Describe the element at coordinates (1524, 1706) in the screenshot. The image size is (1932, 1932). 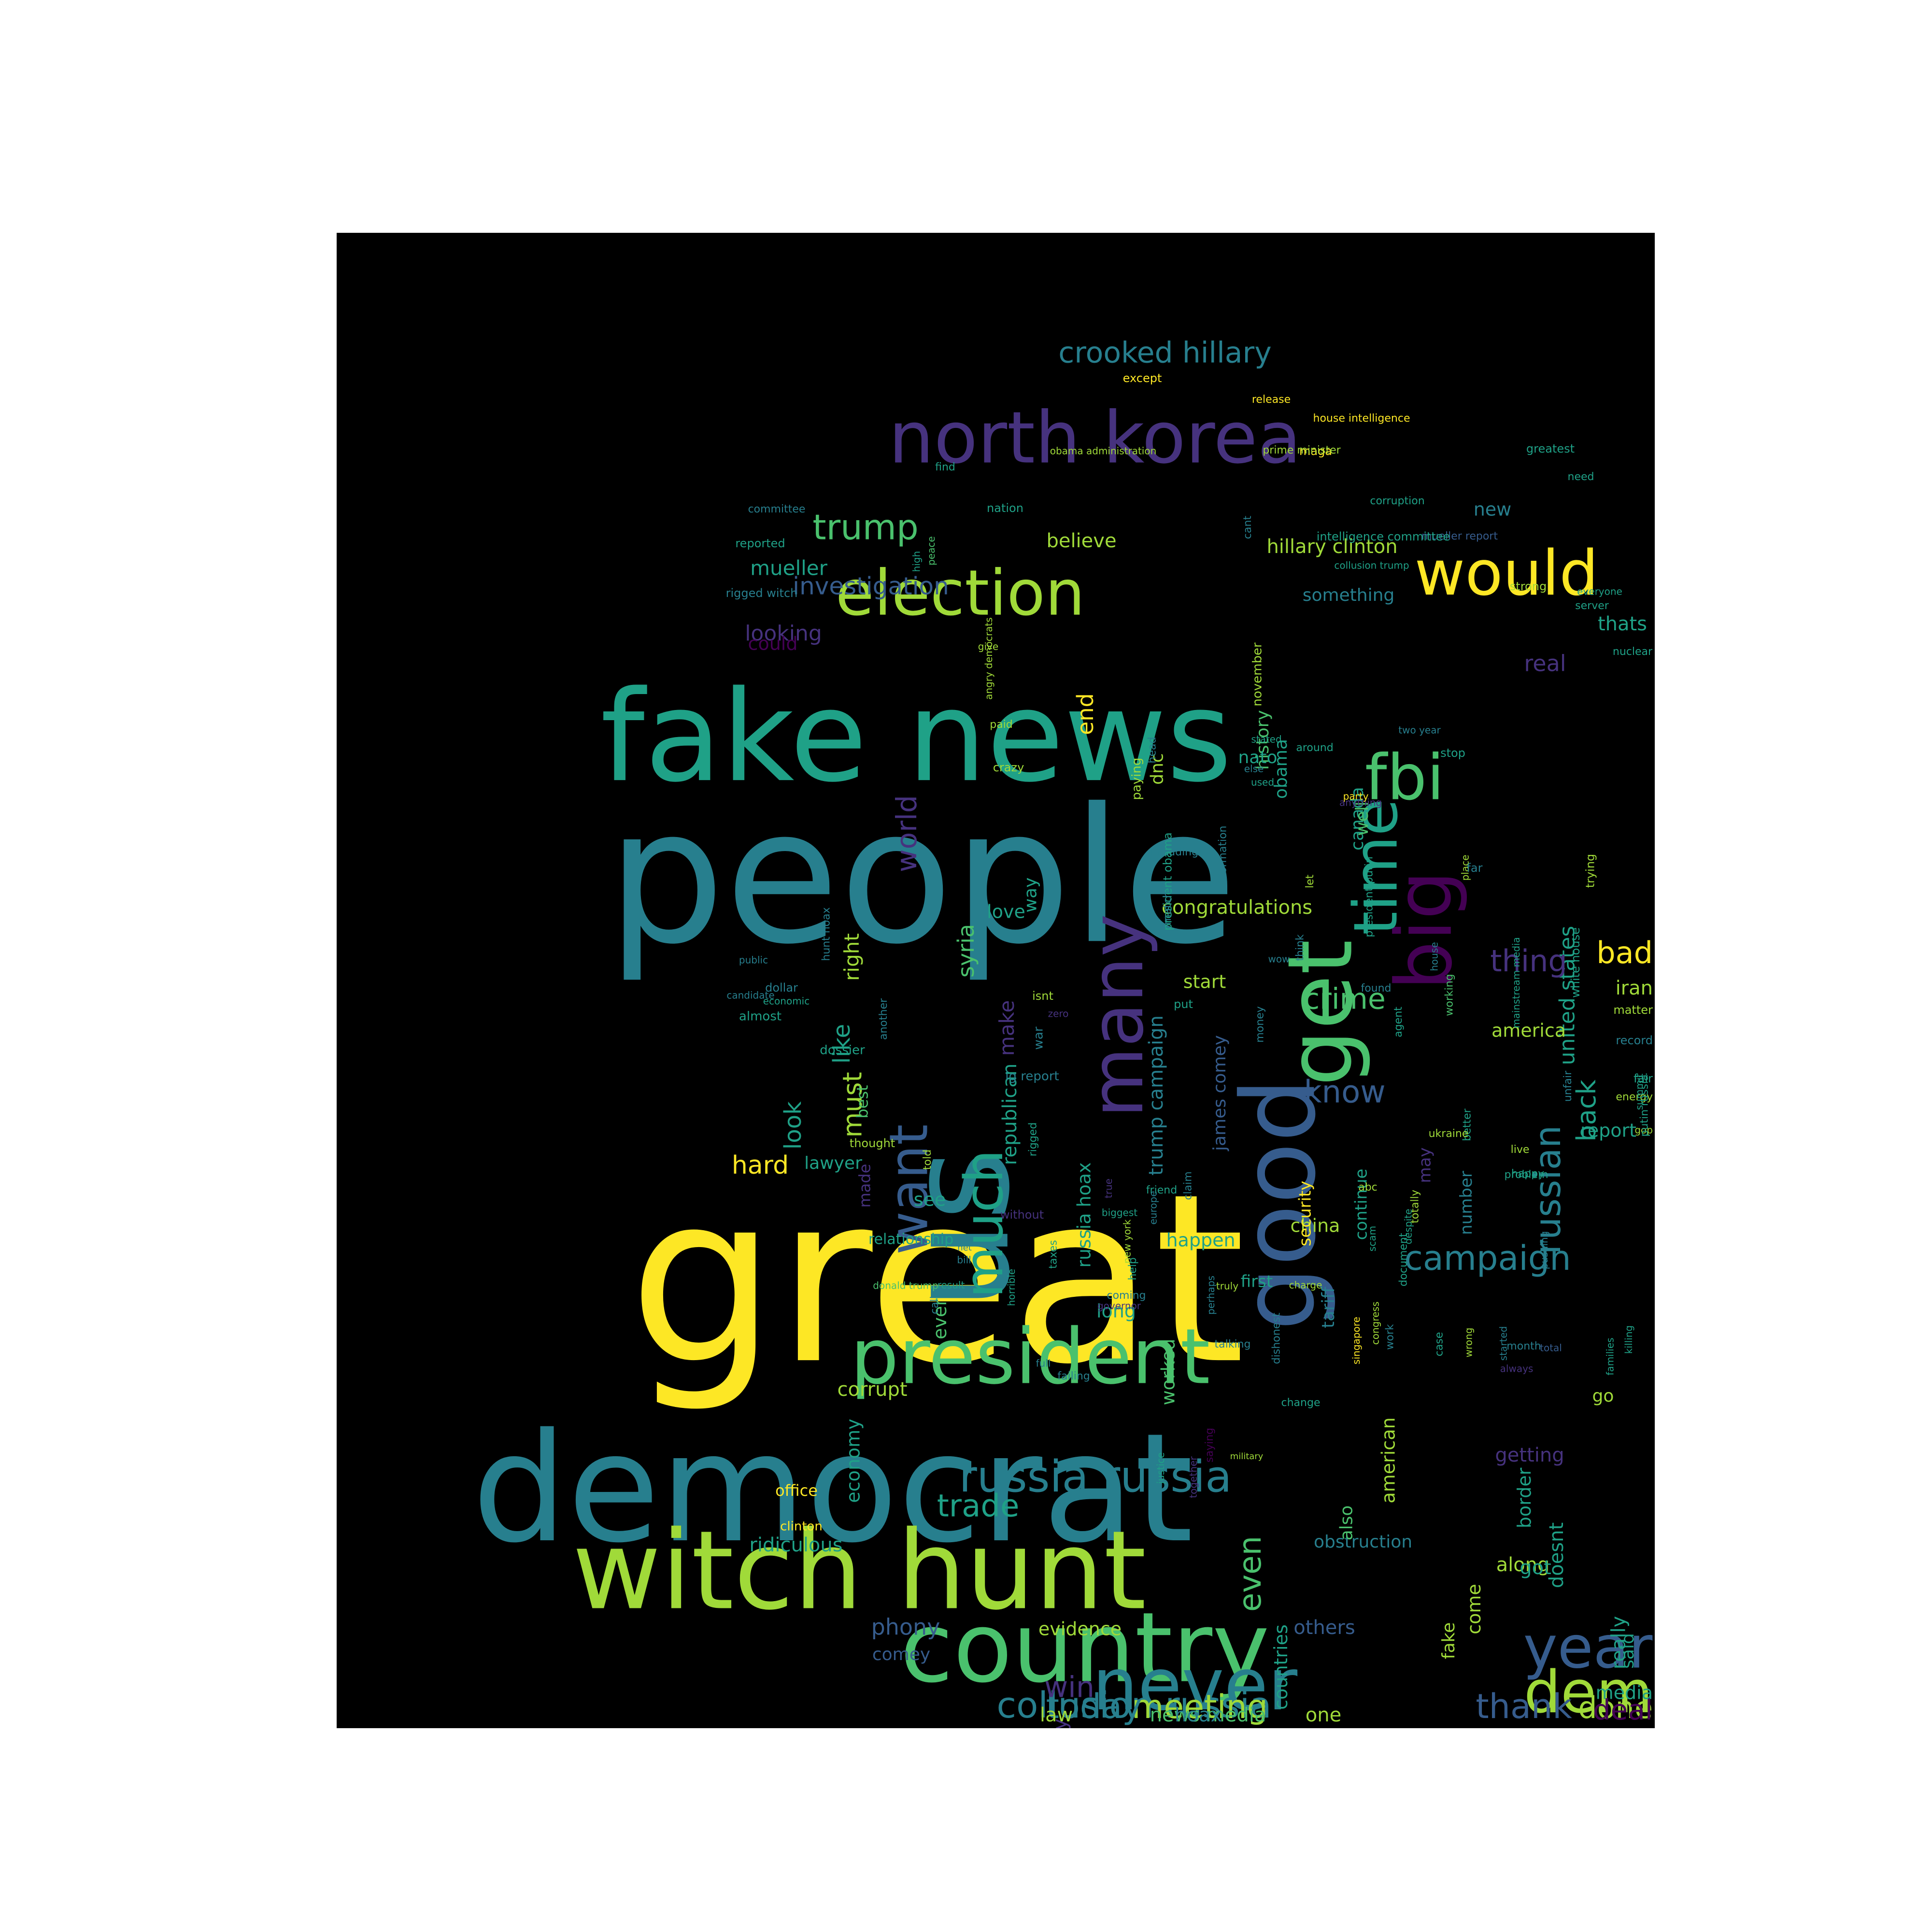
I see `cloud-word-thank: thank` at that location.